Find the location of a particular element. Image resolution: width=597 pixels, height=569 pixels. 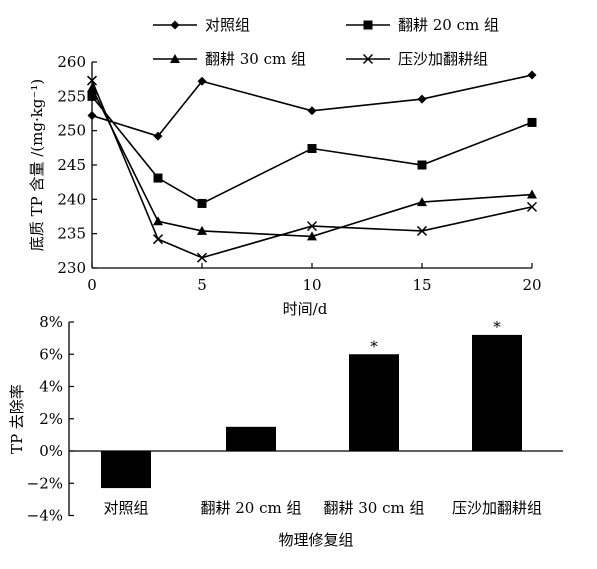

line-y-tick-label: 255 is located at coordinates (71, 96).